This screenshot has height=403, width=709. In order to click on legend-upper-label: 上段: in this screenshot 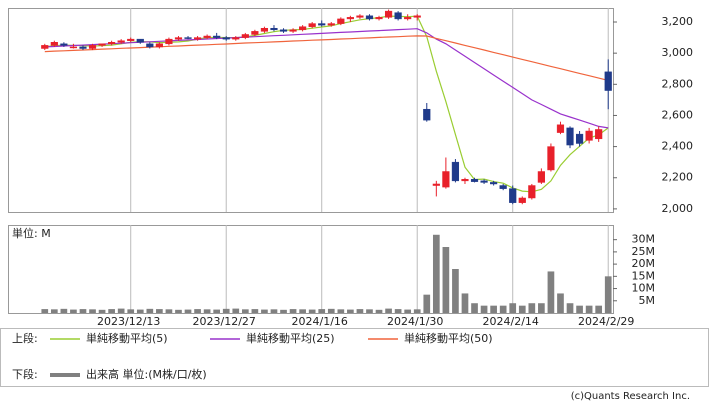, I will do `click(25, 338)`.